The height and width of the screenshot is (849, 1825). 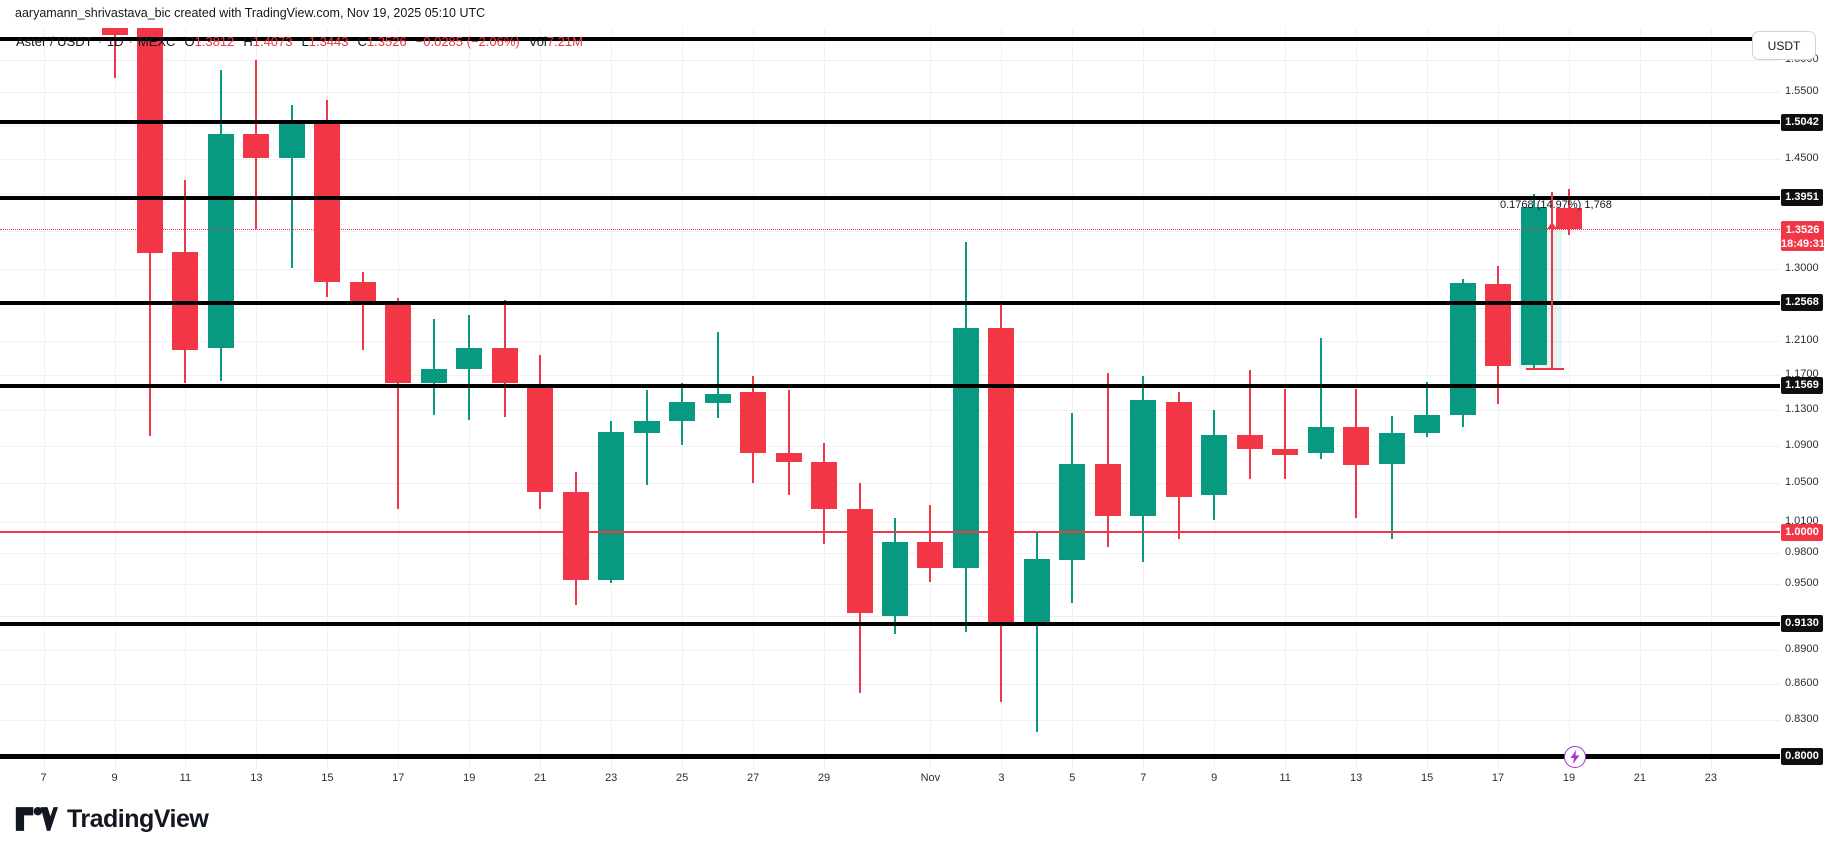 I want to click on price-level-line-0.913, so click(x=890, y=623).